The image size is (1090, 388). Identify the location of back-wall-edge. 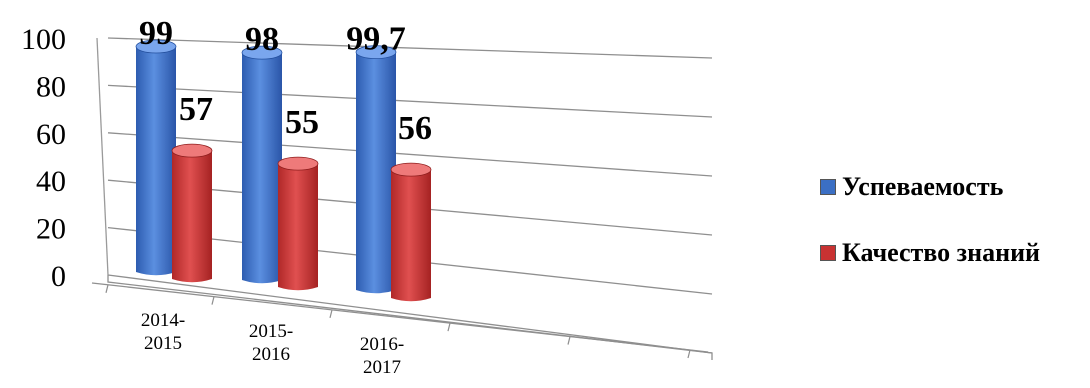
(102, 156).